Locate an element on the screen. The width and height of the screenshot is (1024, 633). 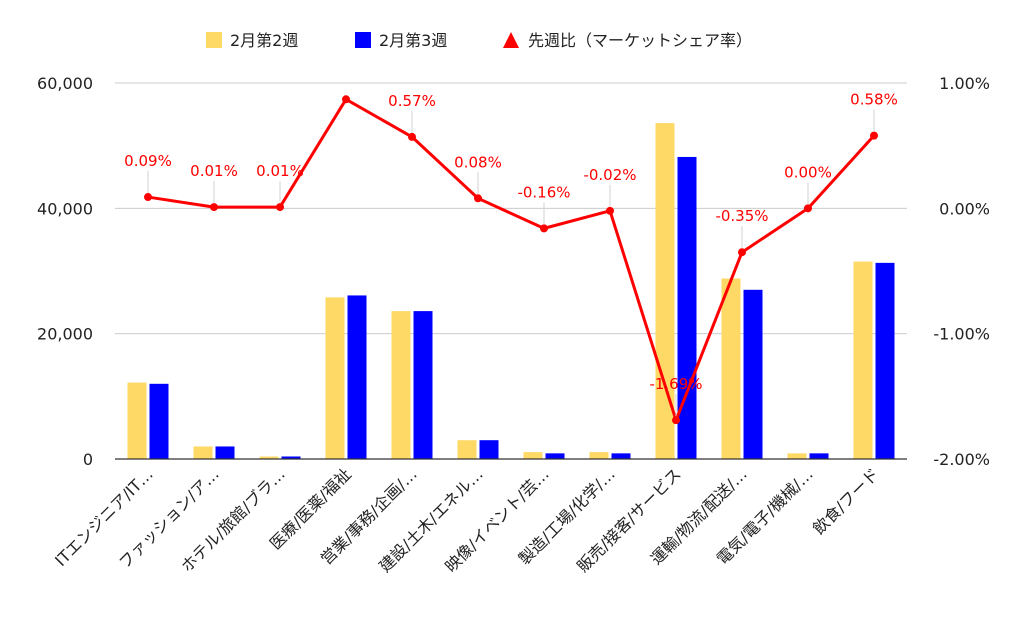
right-axis-tick-label: -1.00% is located at coordinates (961, 334).